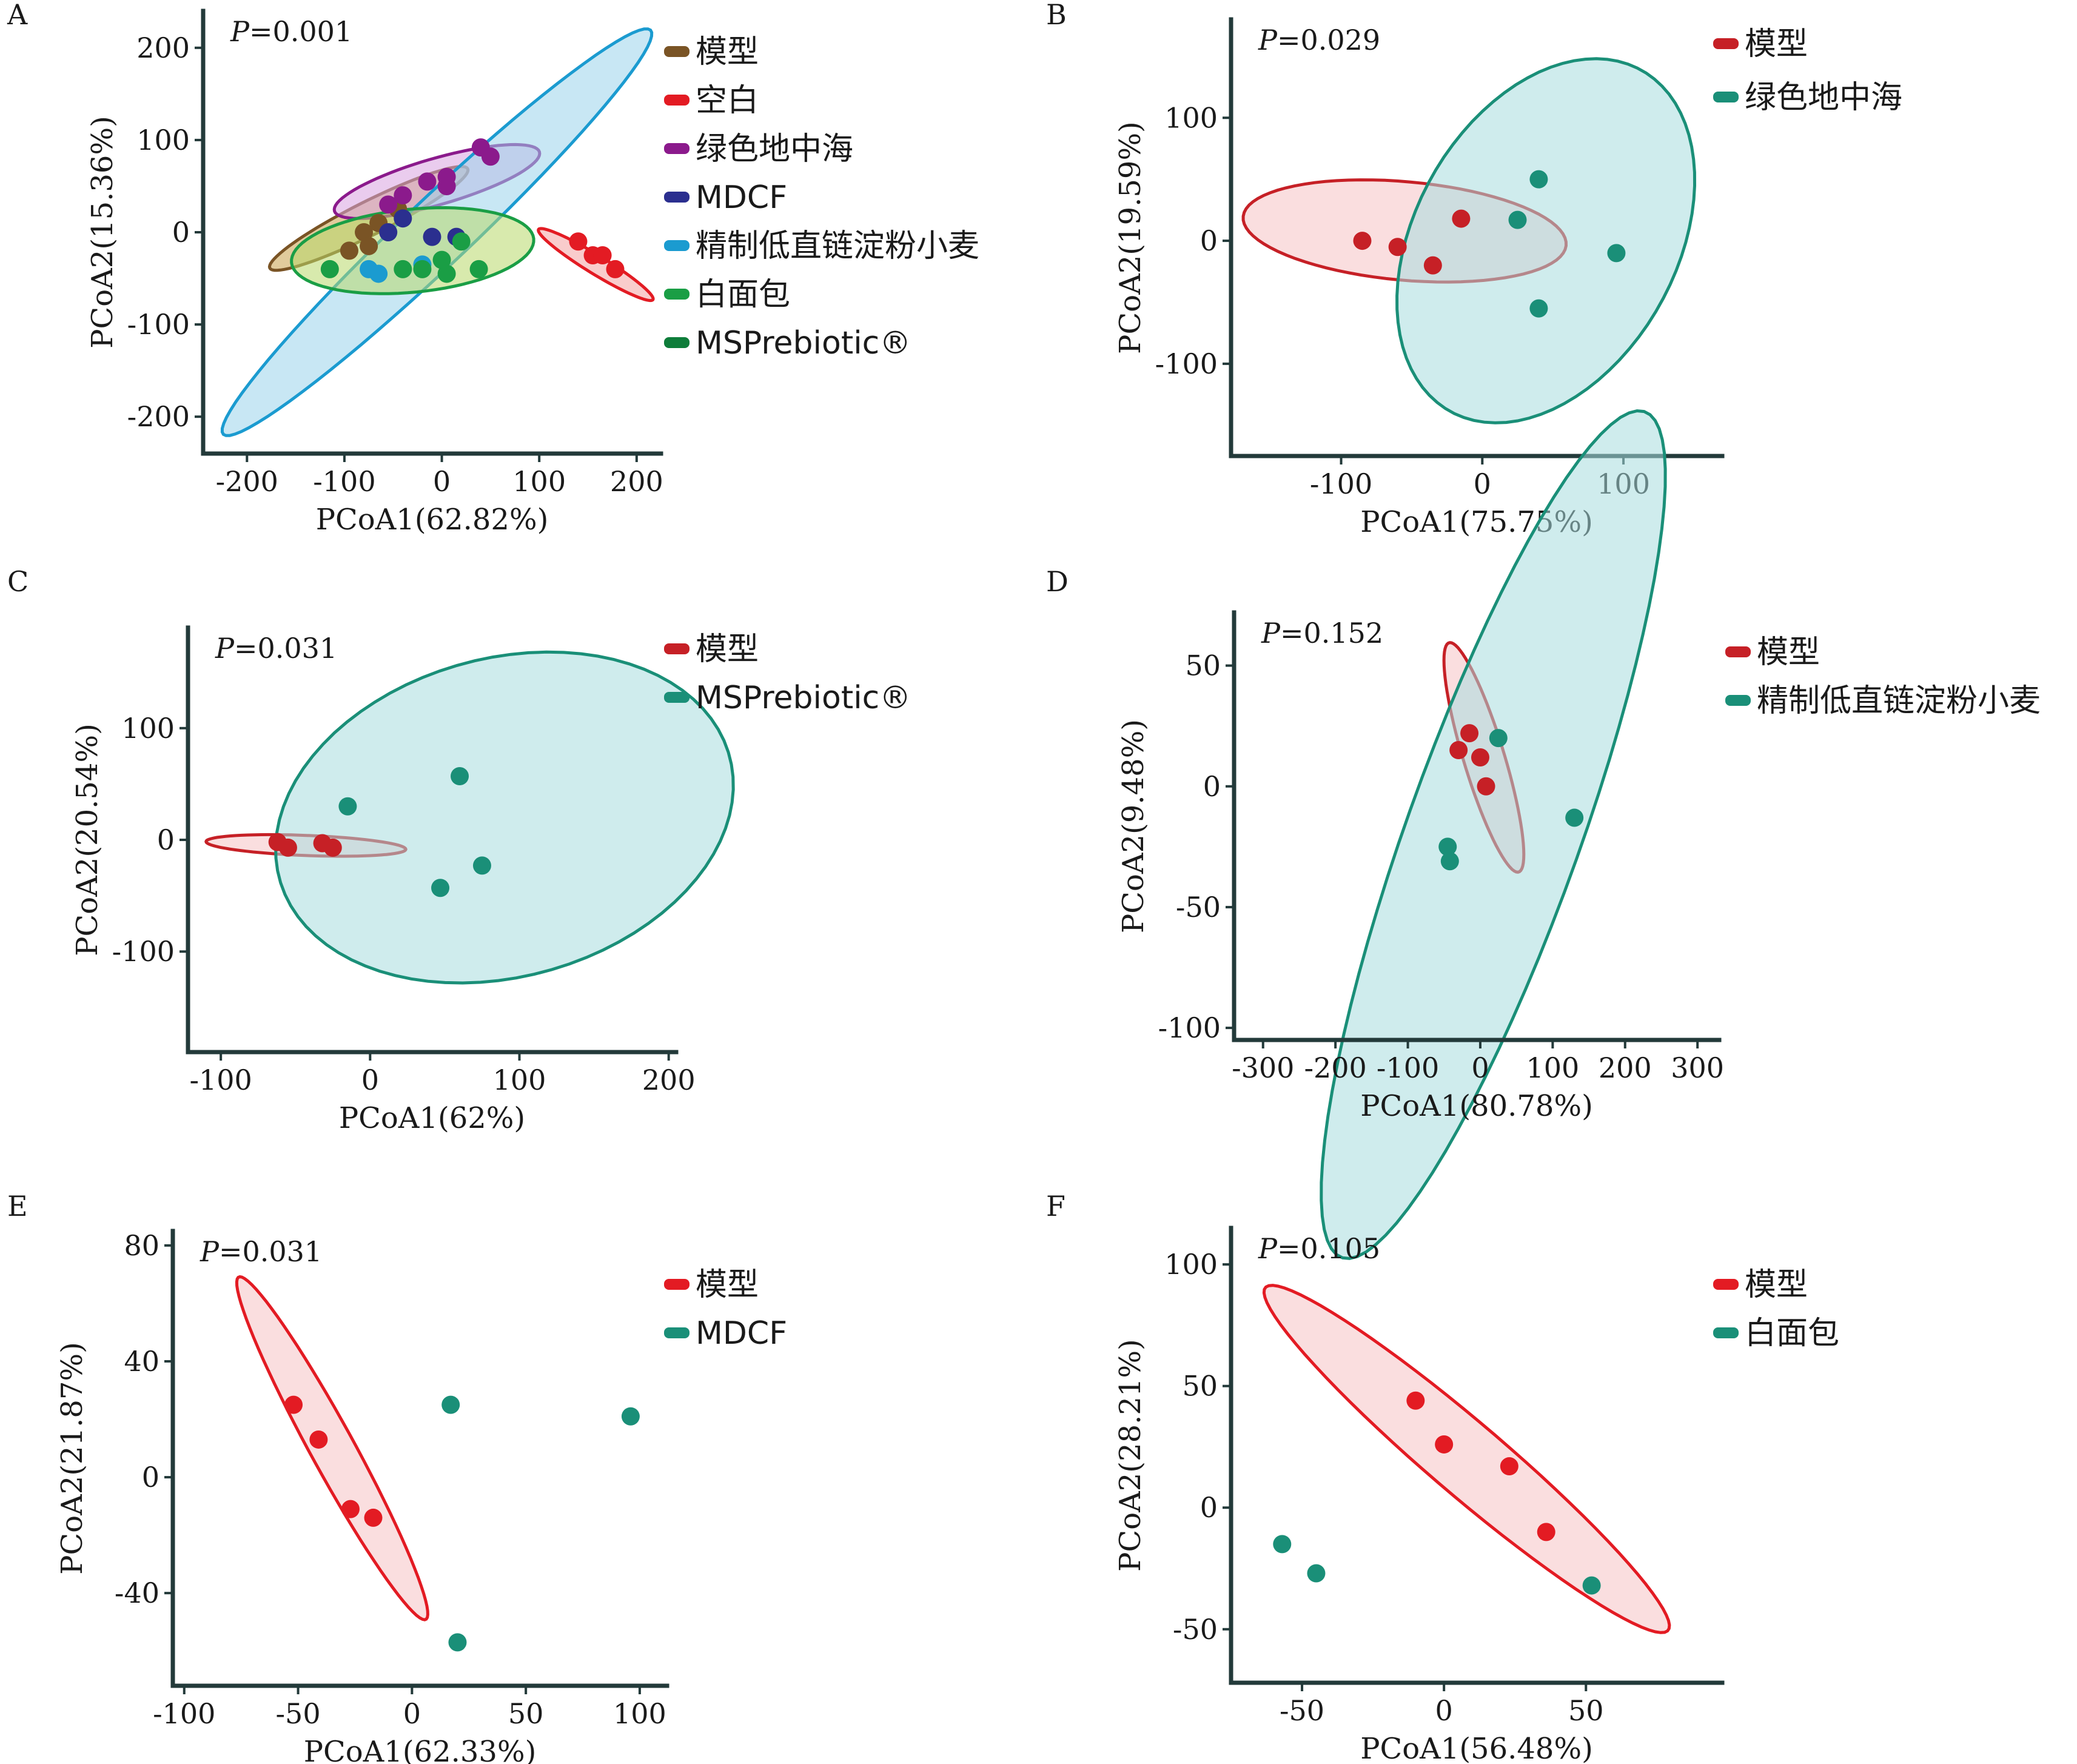  Describe the element at coordinates (420, 1750) in the screenshot. I see `x-axis-title: PCoA1(62.33%)` at that location.